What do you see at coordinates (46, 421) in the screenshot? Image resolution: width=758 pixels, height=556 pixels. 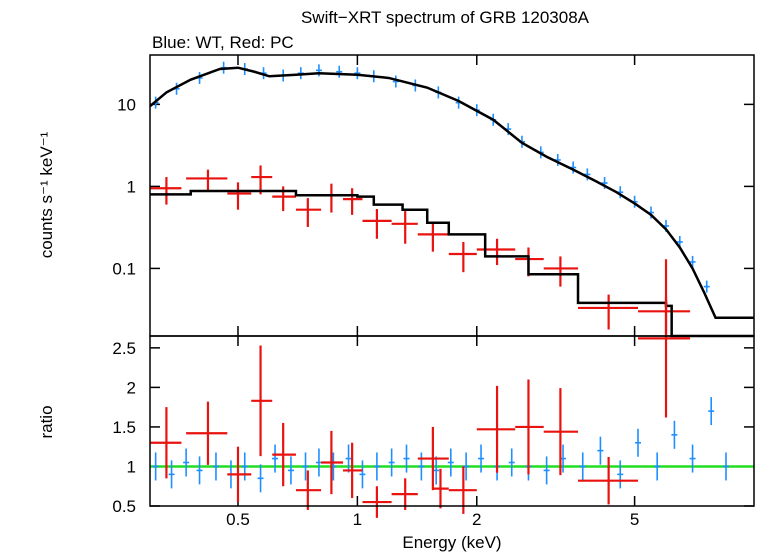 I see `ratio-y-axis-label: ratio` at bounding box center [46, 421].